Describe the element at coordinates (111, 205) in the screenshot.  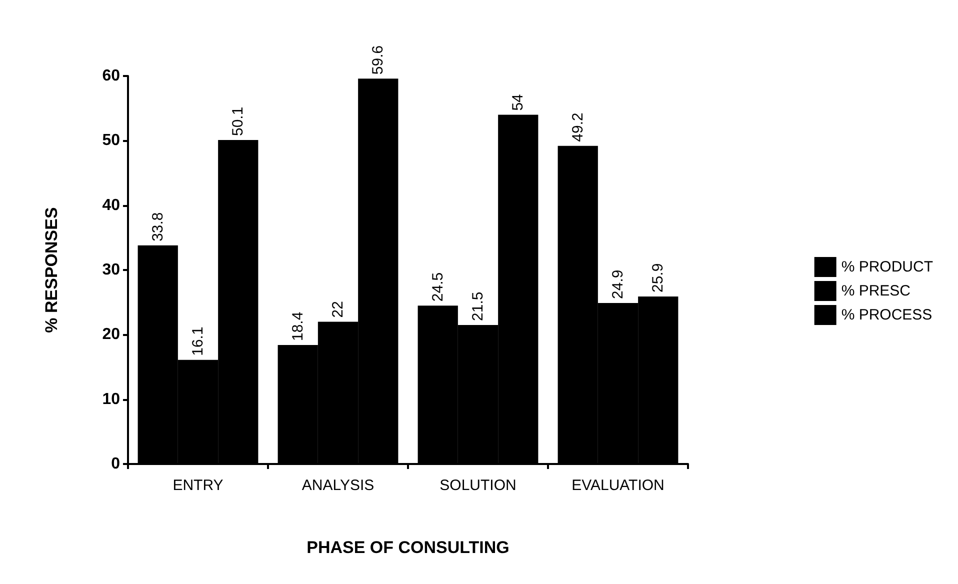
I see `y-tick-label: 40` at that location.